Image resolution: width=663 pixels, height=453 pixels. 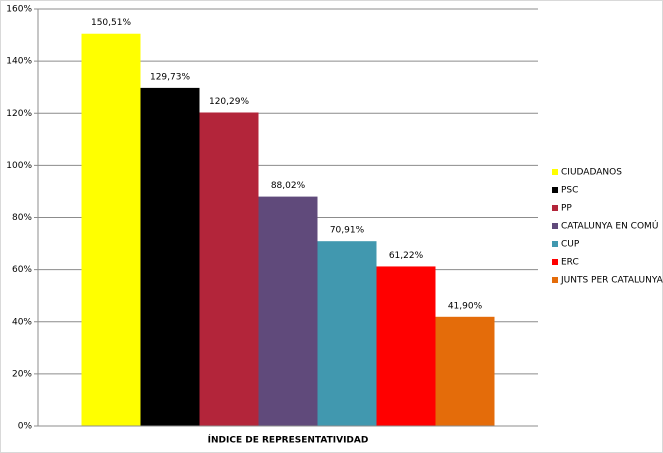 I want to click on legend-label: ERC, so click(x=570, y=263).